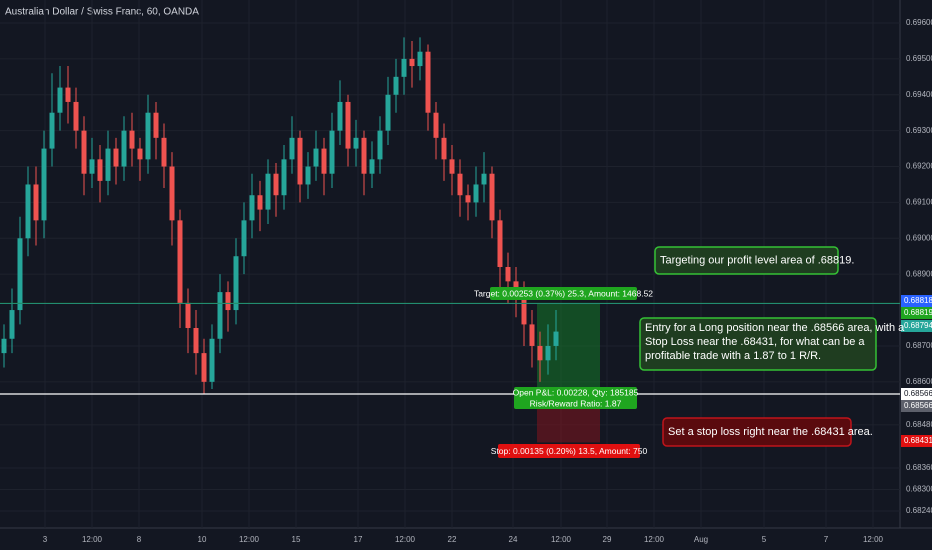  What do you see at coordinates (202, 539) in the screenshot?
I see `time-tick-label: 10` at bounding box center [202, 539].